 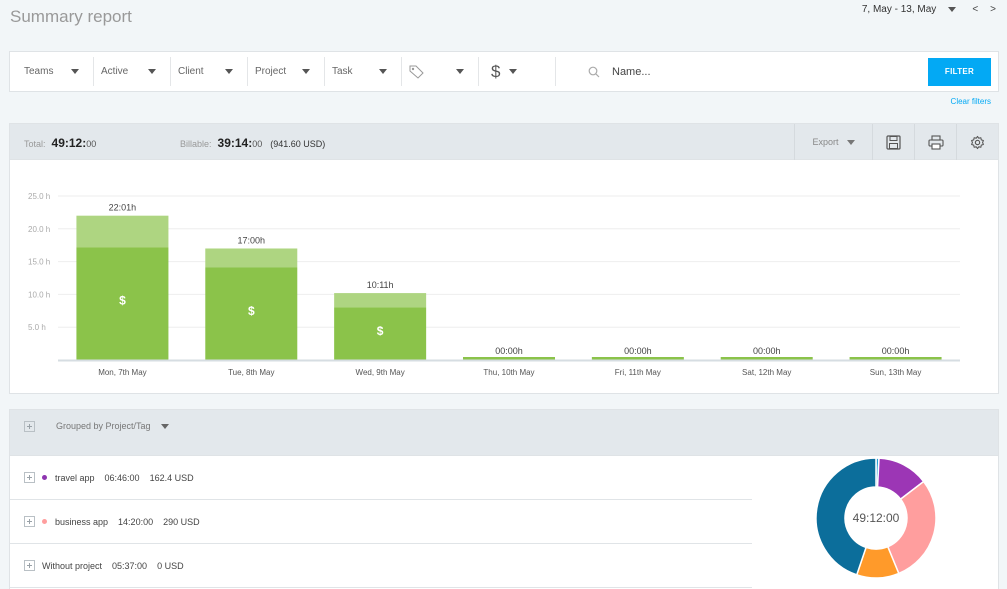 I want to click on donut-center-label: 49:12:00, so click(x=876, y=518).